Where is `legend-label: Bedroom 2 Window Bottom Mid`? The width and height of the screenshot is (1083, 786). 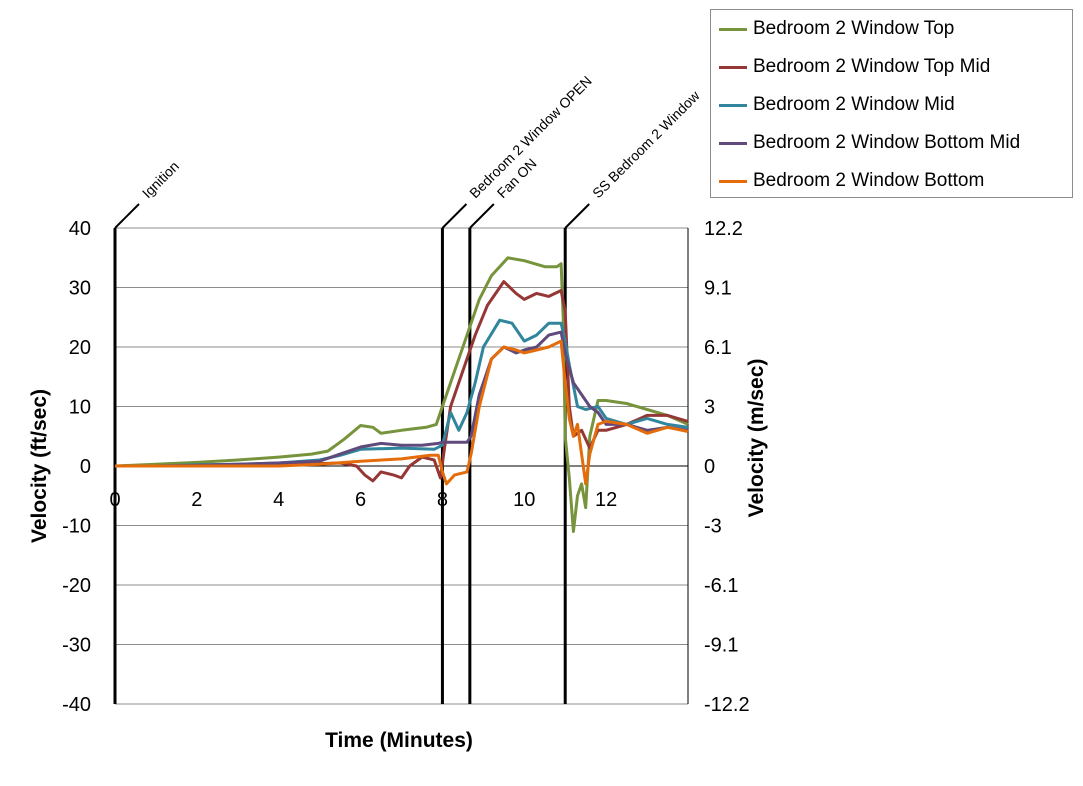 legend-label: Bedroom 2 Window Bottom Mid is located at coordinates (887, 142).